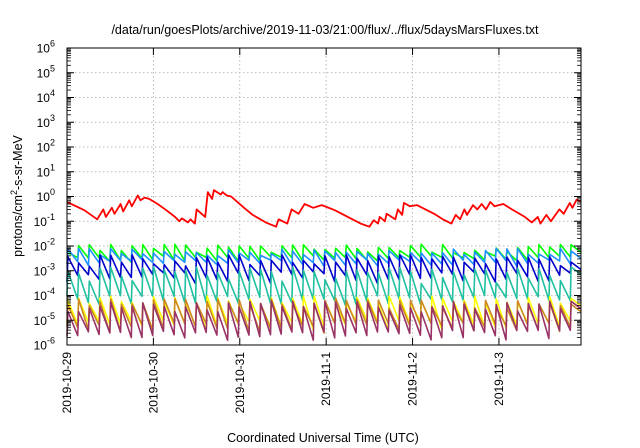 The width and height of the screenshot is (640, 448). What do you see at coordinates (18, 226) in the screenshot?
I see `y-axis-label-base: protons/cm` at bounding box center [18, 226].